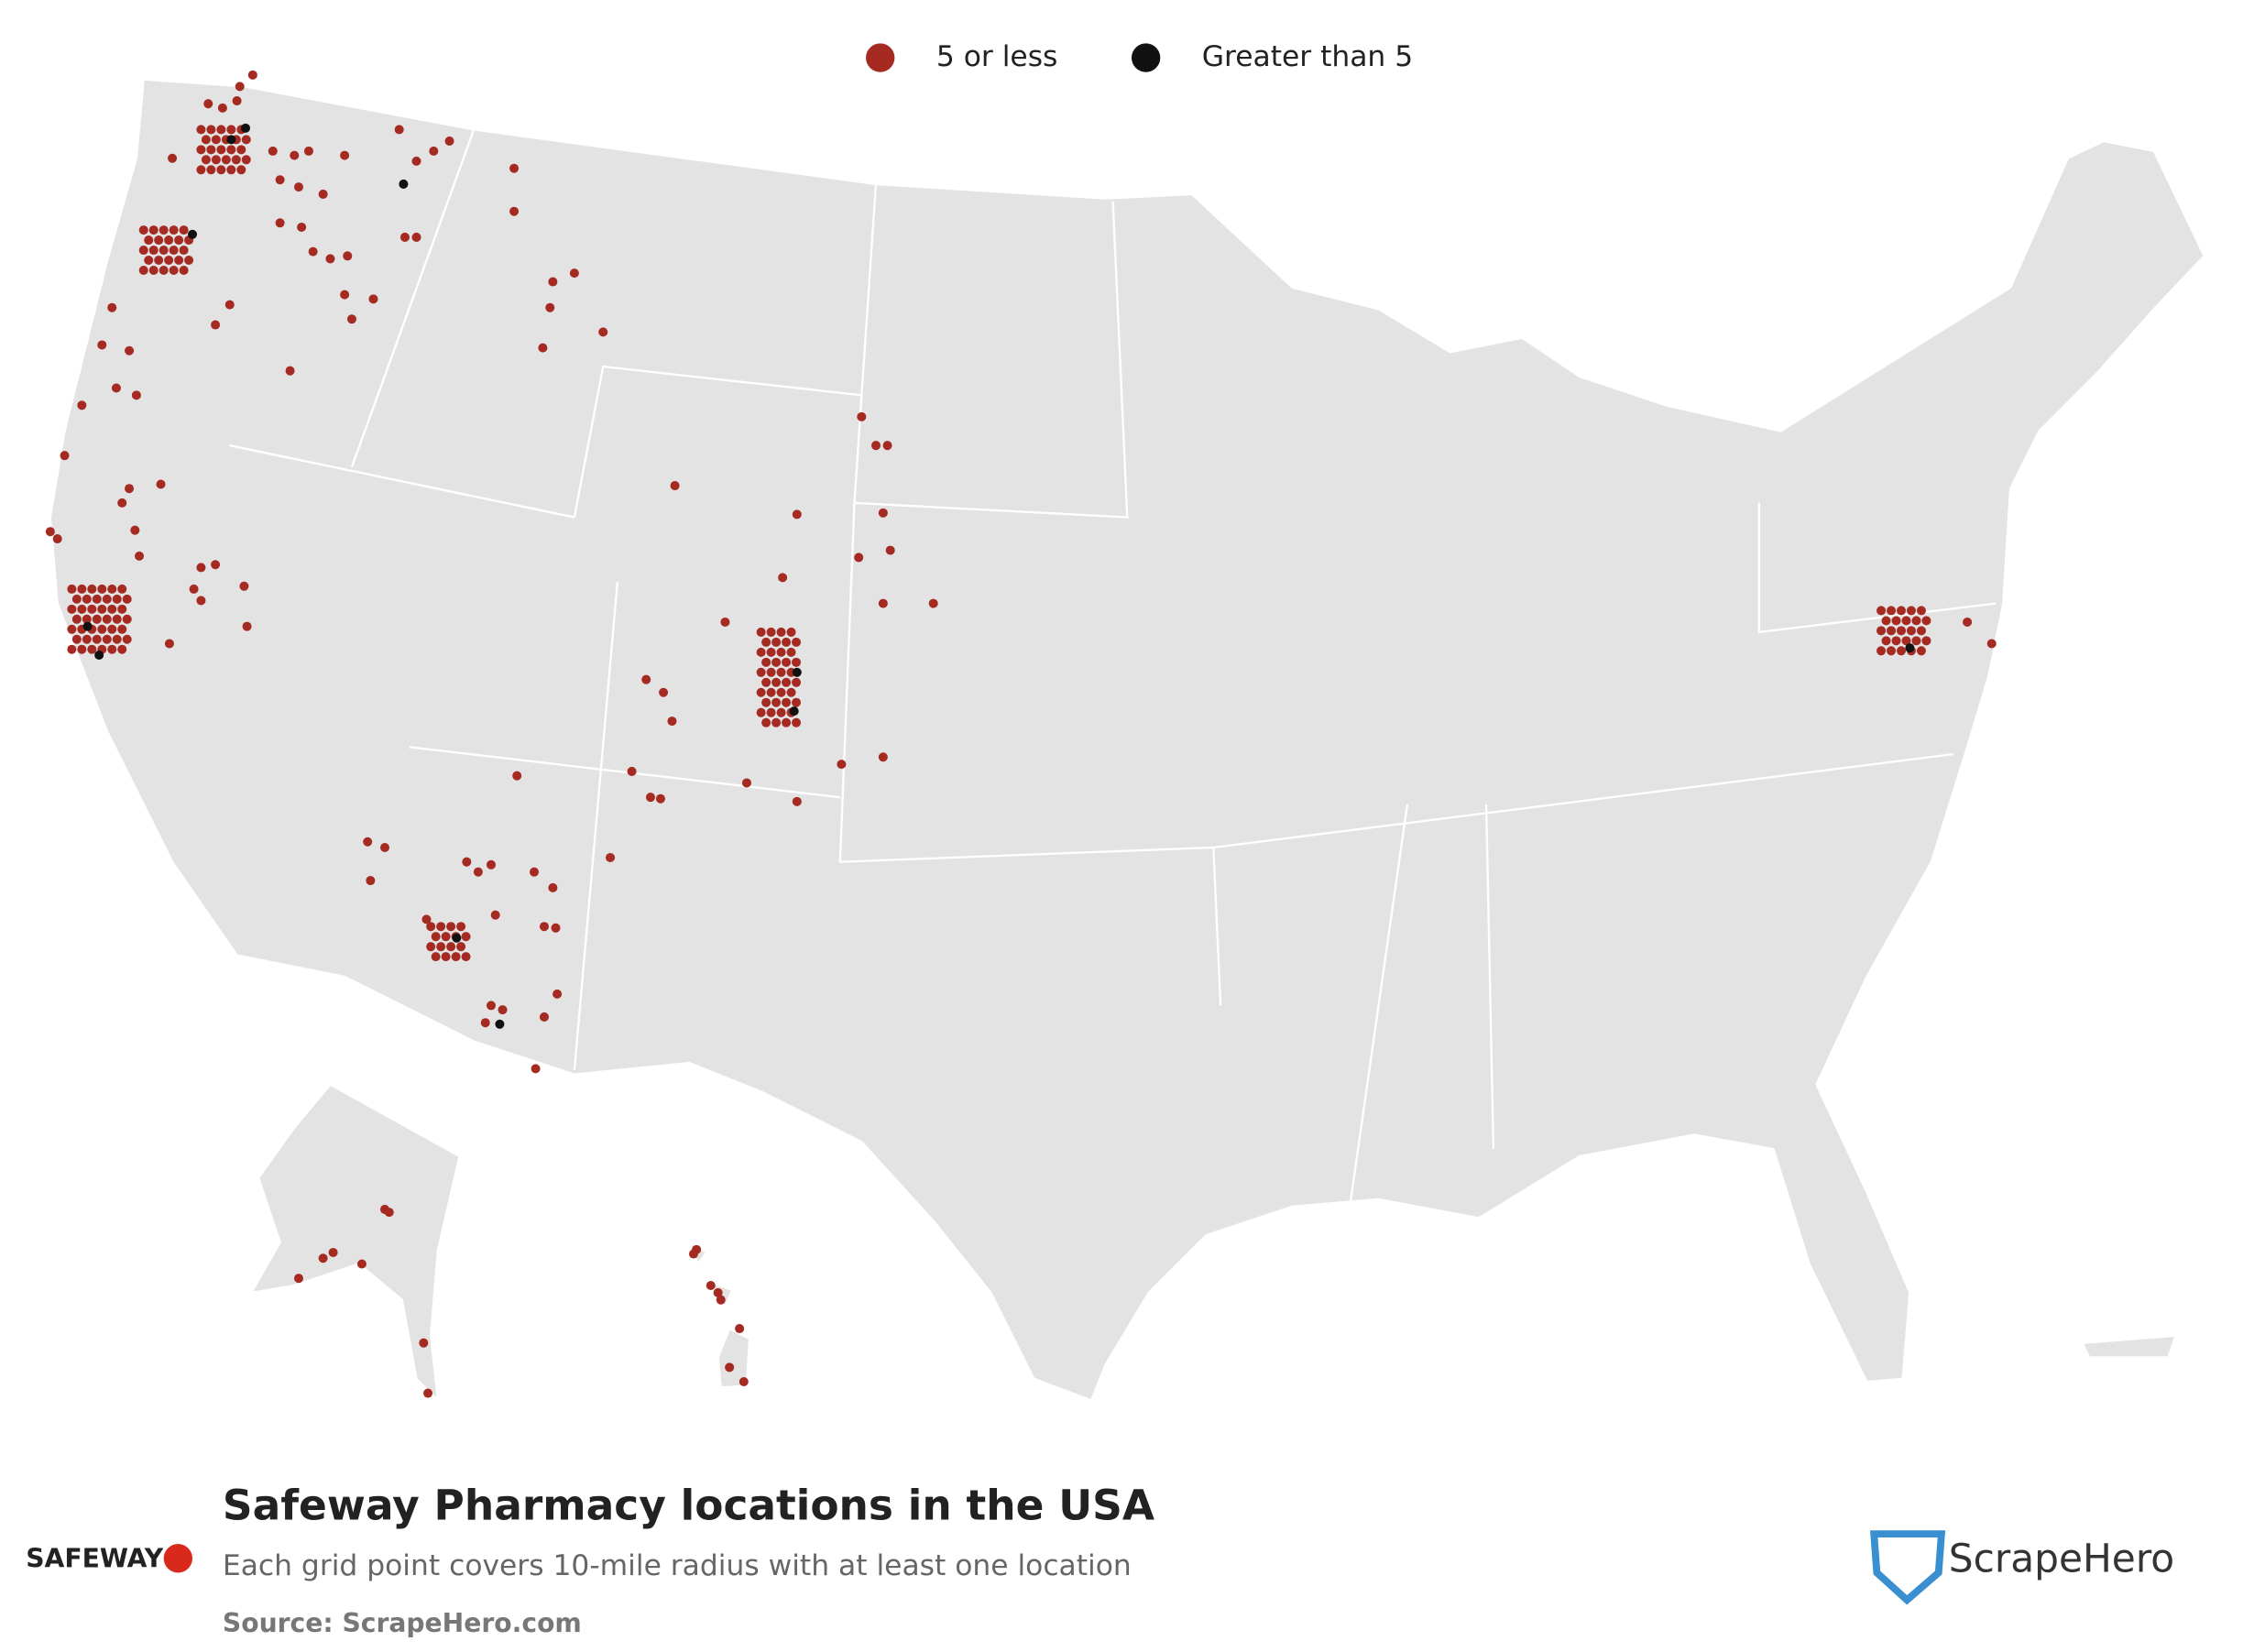 The width and height of the screenshot is (2243, 1652). What do you see at coordinates (2022, 1567) in the screenshot?
I see `scrapehero-logo: ScrapeHero` at bounding box center [2022, 1567].